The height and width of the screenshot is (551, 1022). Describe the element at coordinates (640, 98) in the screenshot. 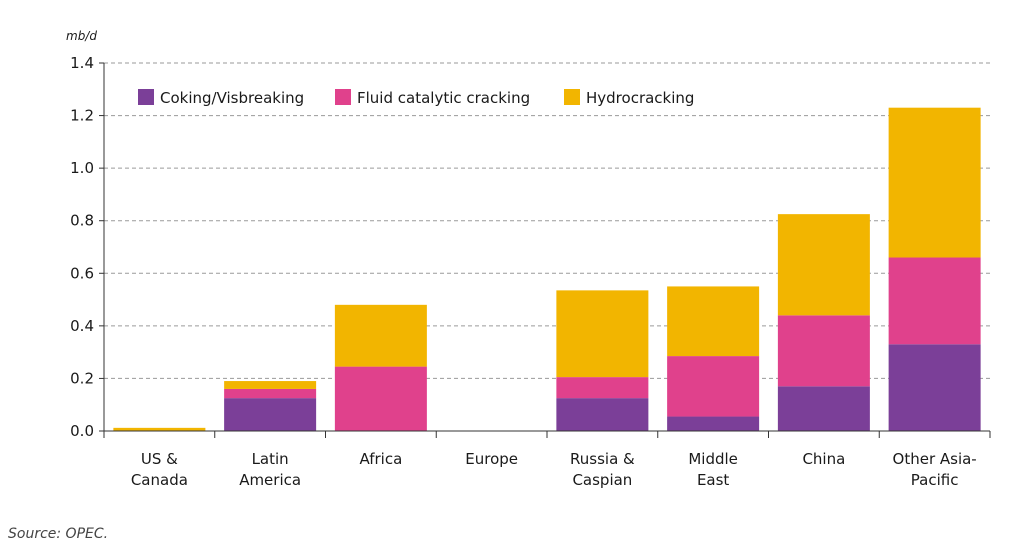

I see `legend-label: Hydrocracking` at that location.